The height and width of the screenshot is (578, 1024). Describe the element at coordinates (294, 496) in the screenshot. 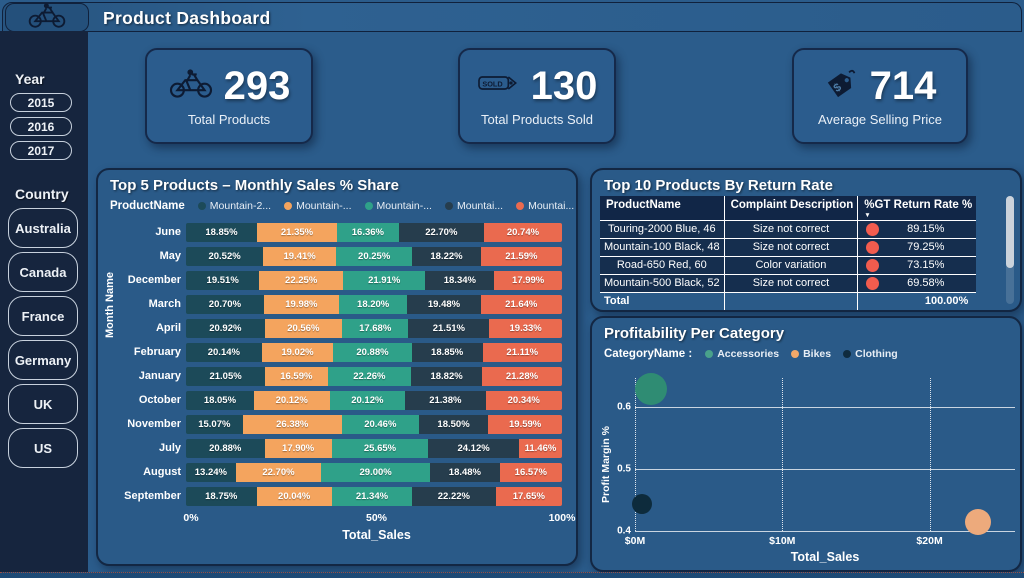

I see `bar-segment: 20.04%` at that location.